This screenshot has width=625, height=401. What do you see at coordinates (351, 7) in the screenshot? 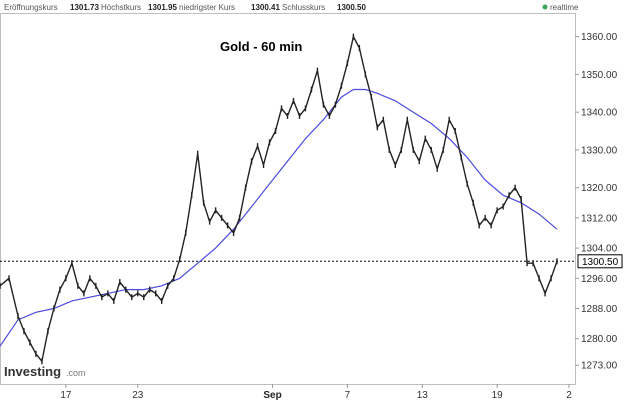
I see `close-value: 1300.50` at bounding box center [351, 7].